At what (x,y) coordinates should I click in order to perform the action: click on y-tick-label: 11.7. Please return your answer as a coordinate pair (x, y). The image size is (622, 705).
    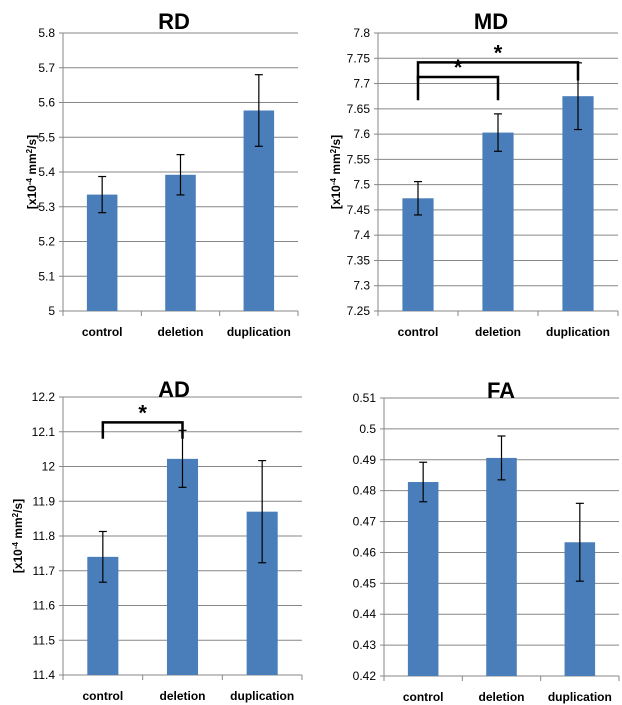
    Looking at the image, I should click on (44, 571).